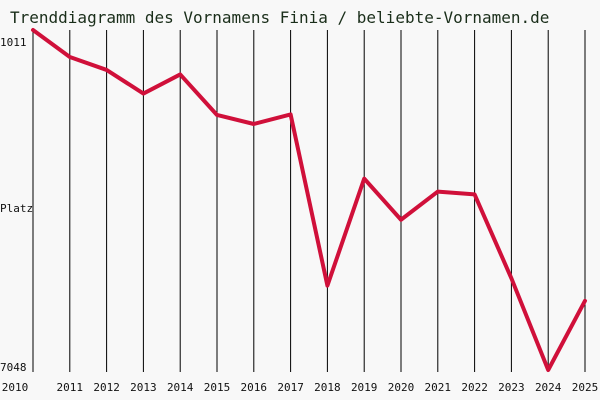 This screenshot has height=400, width=600. Describe the element at coordinates (511, 387) in the screenshot. I see `x-tick-2023: 2023` at that location.